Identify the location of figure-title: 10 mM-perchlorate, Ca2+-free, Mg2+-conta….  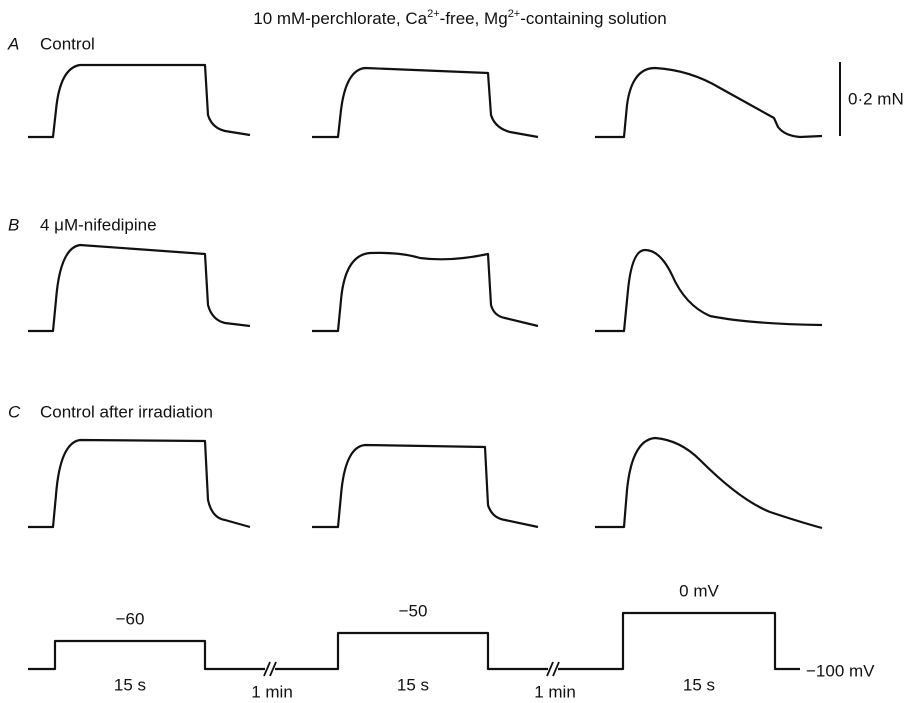
(459, 18).